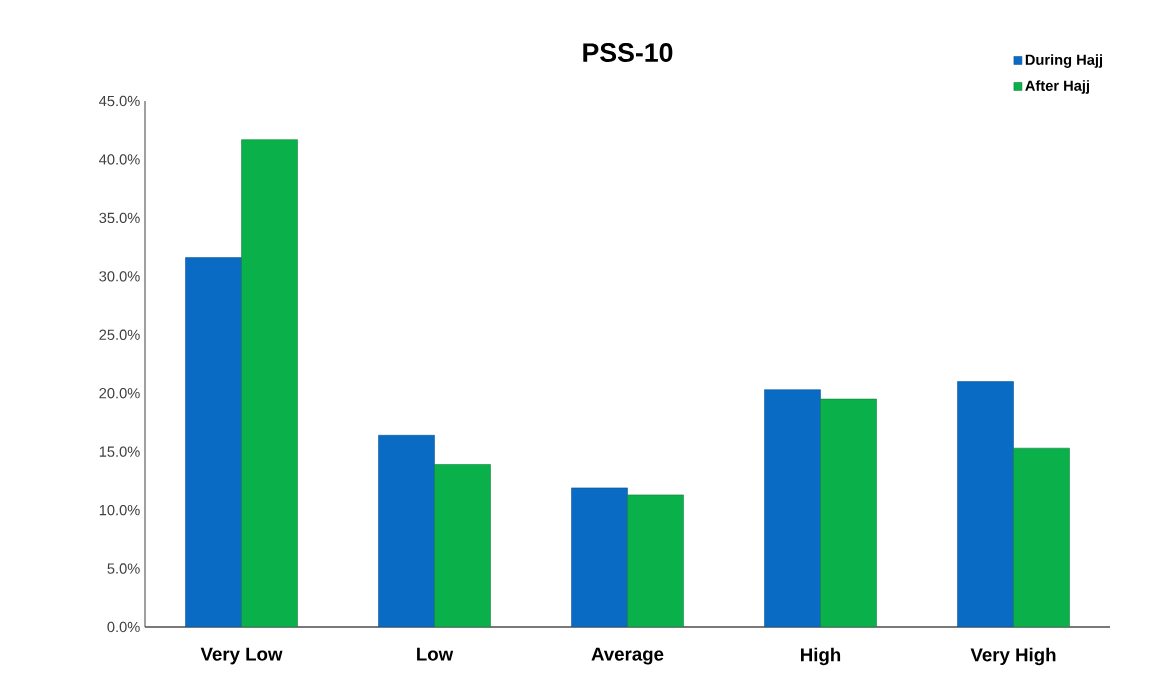 The image size is (1165, 698). What do you see at coordinates (119, 101) in the screenshot?
I see `y-tick-label: 45.0%` at bounding box center [119, 101].